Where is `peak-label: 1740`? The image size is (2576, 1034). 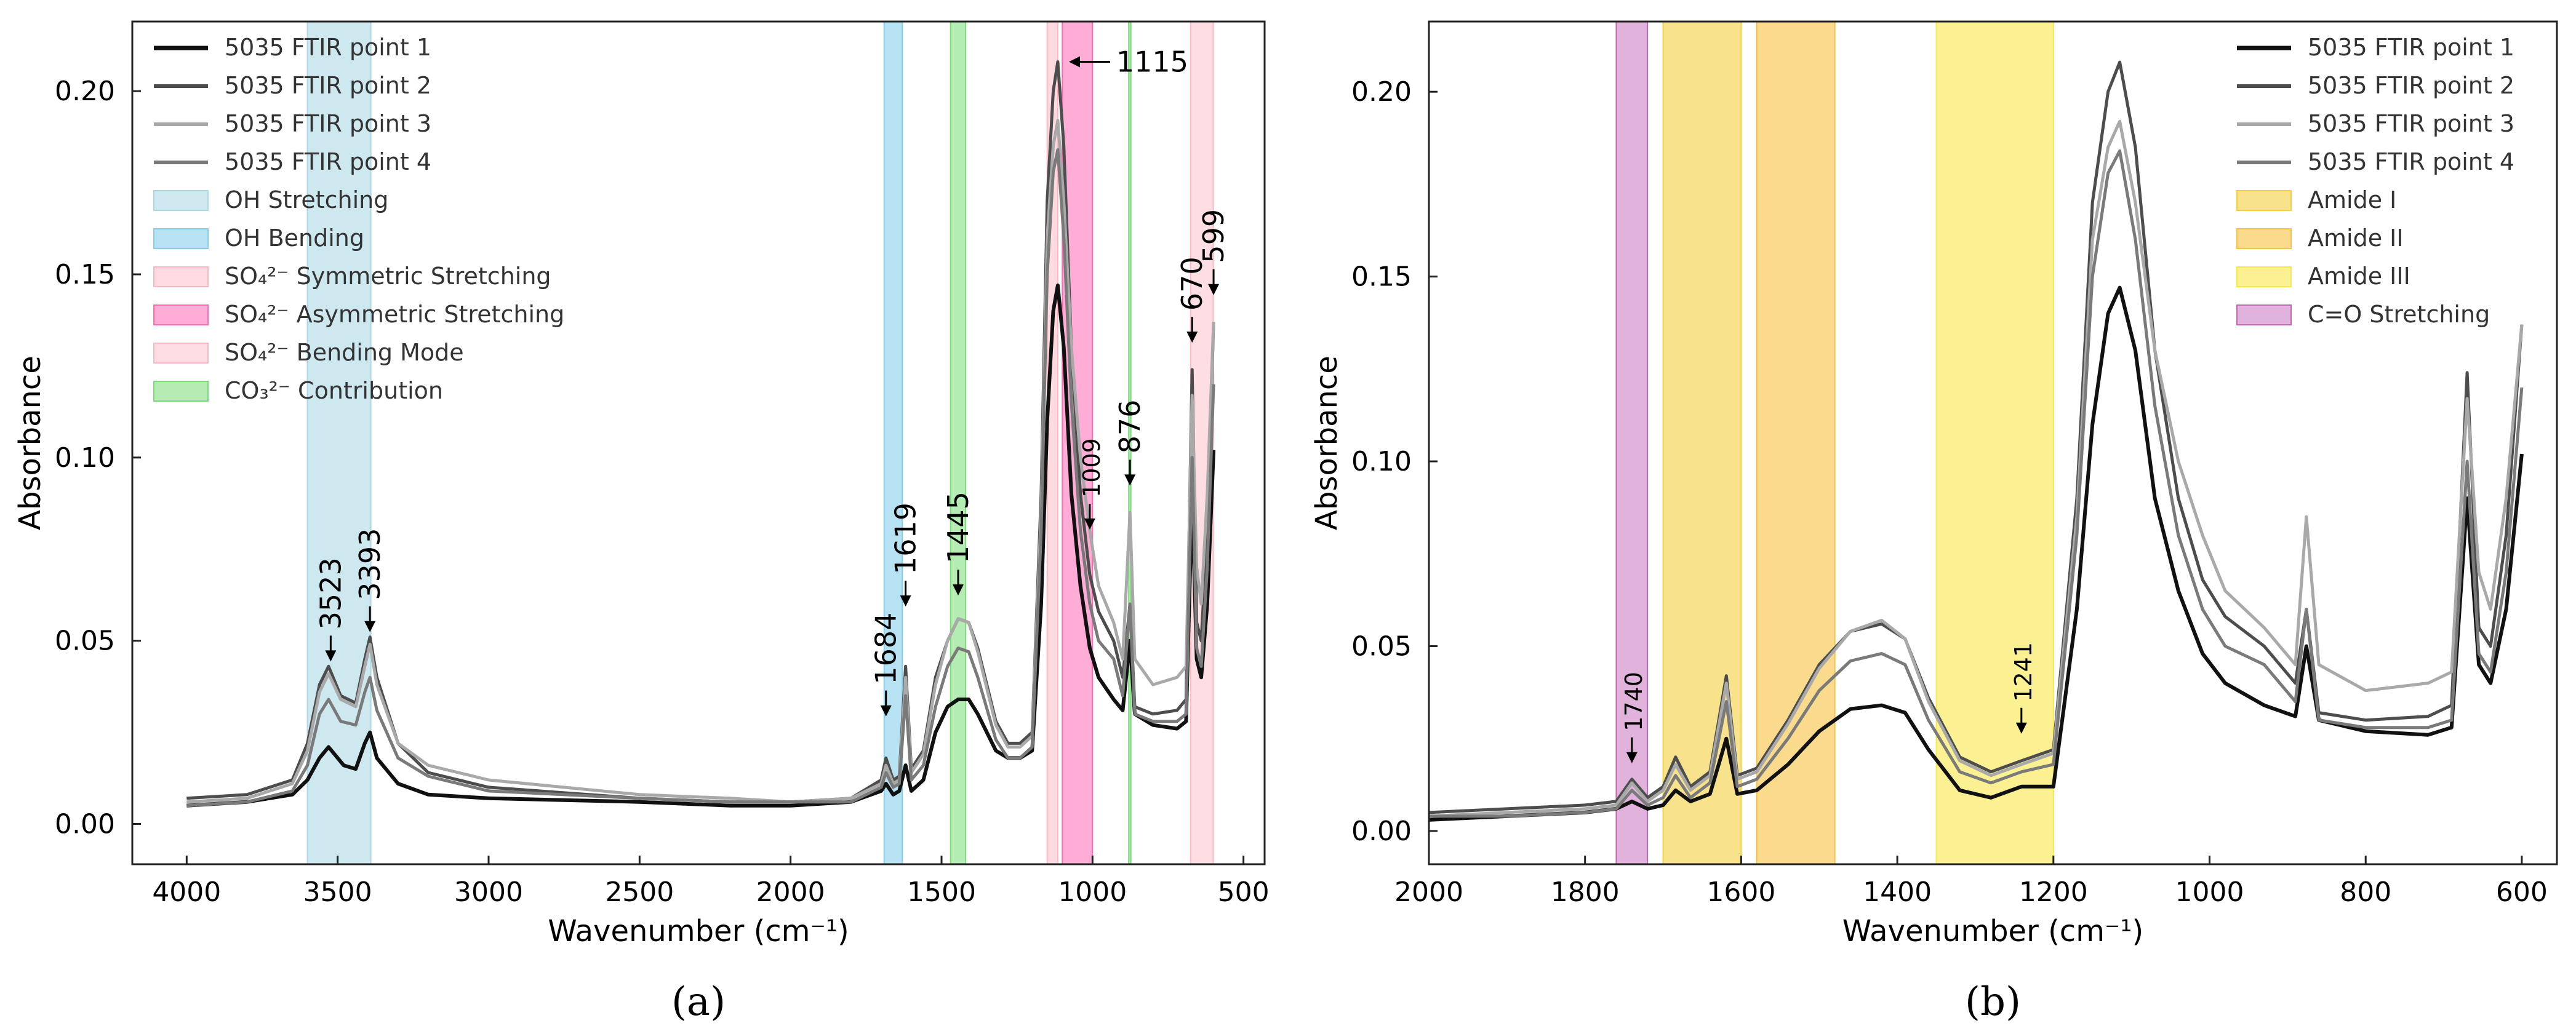
peak-label: 1740 is located at coordinates (1633, 701).